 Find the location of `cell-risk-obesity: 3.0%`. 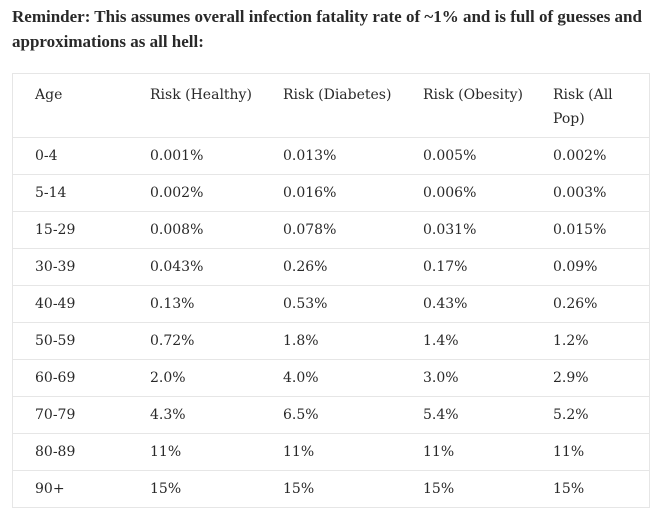

cell-risk-obesity: 3.0% is located at coordinates (466, 377).